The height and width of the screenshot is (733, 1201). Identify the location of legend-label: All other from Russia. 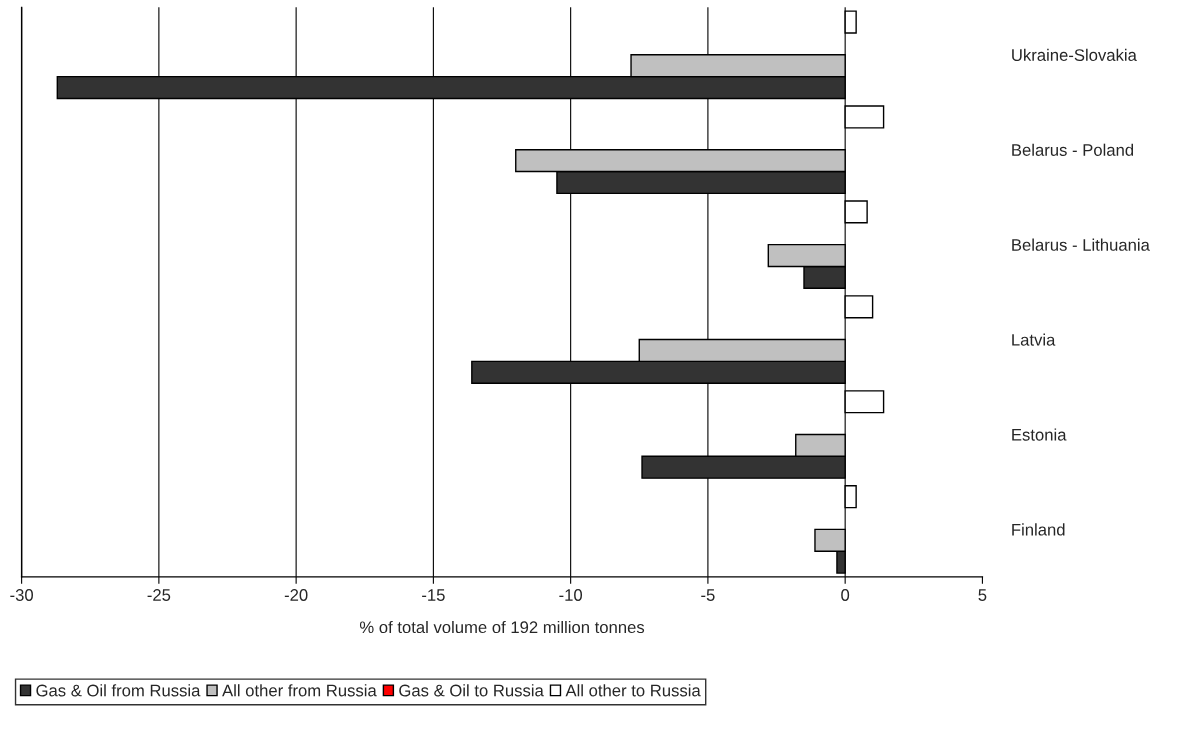
(299, 690).